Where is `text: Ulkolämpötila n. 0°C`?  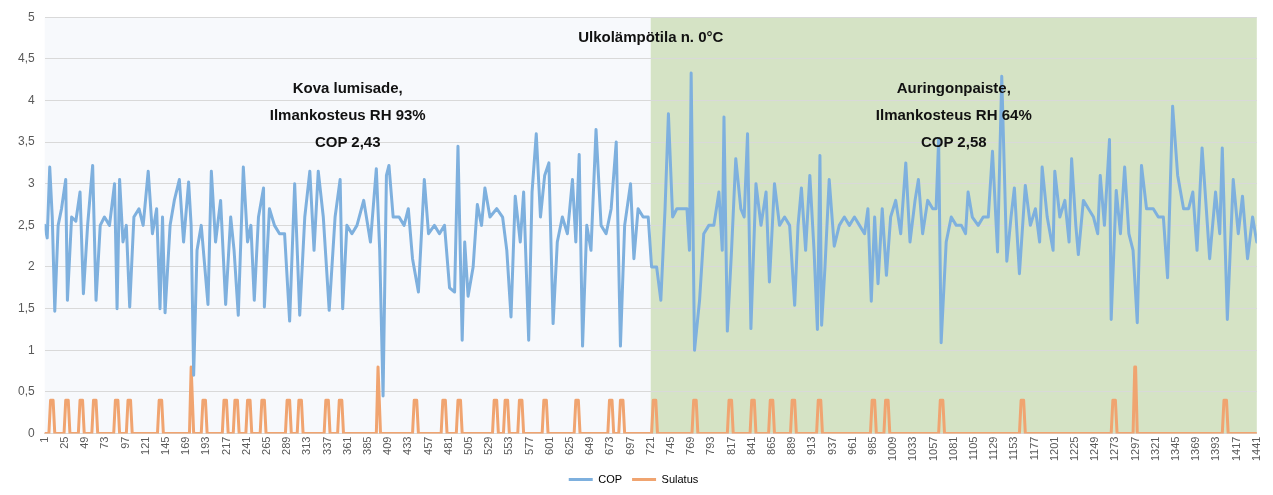 text: Ulkolämpötila n. 0°C is located at coordinates (651, 37).